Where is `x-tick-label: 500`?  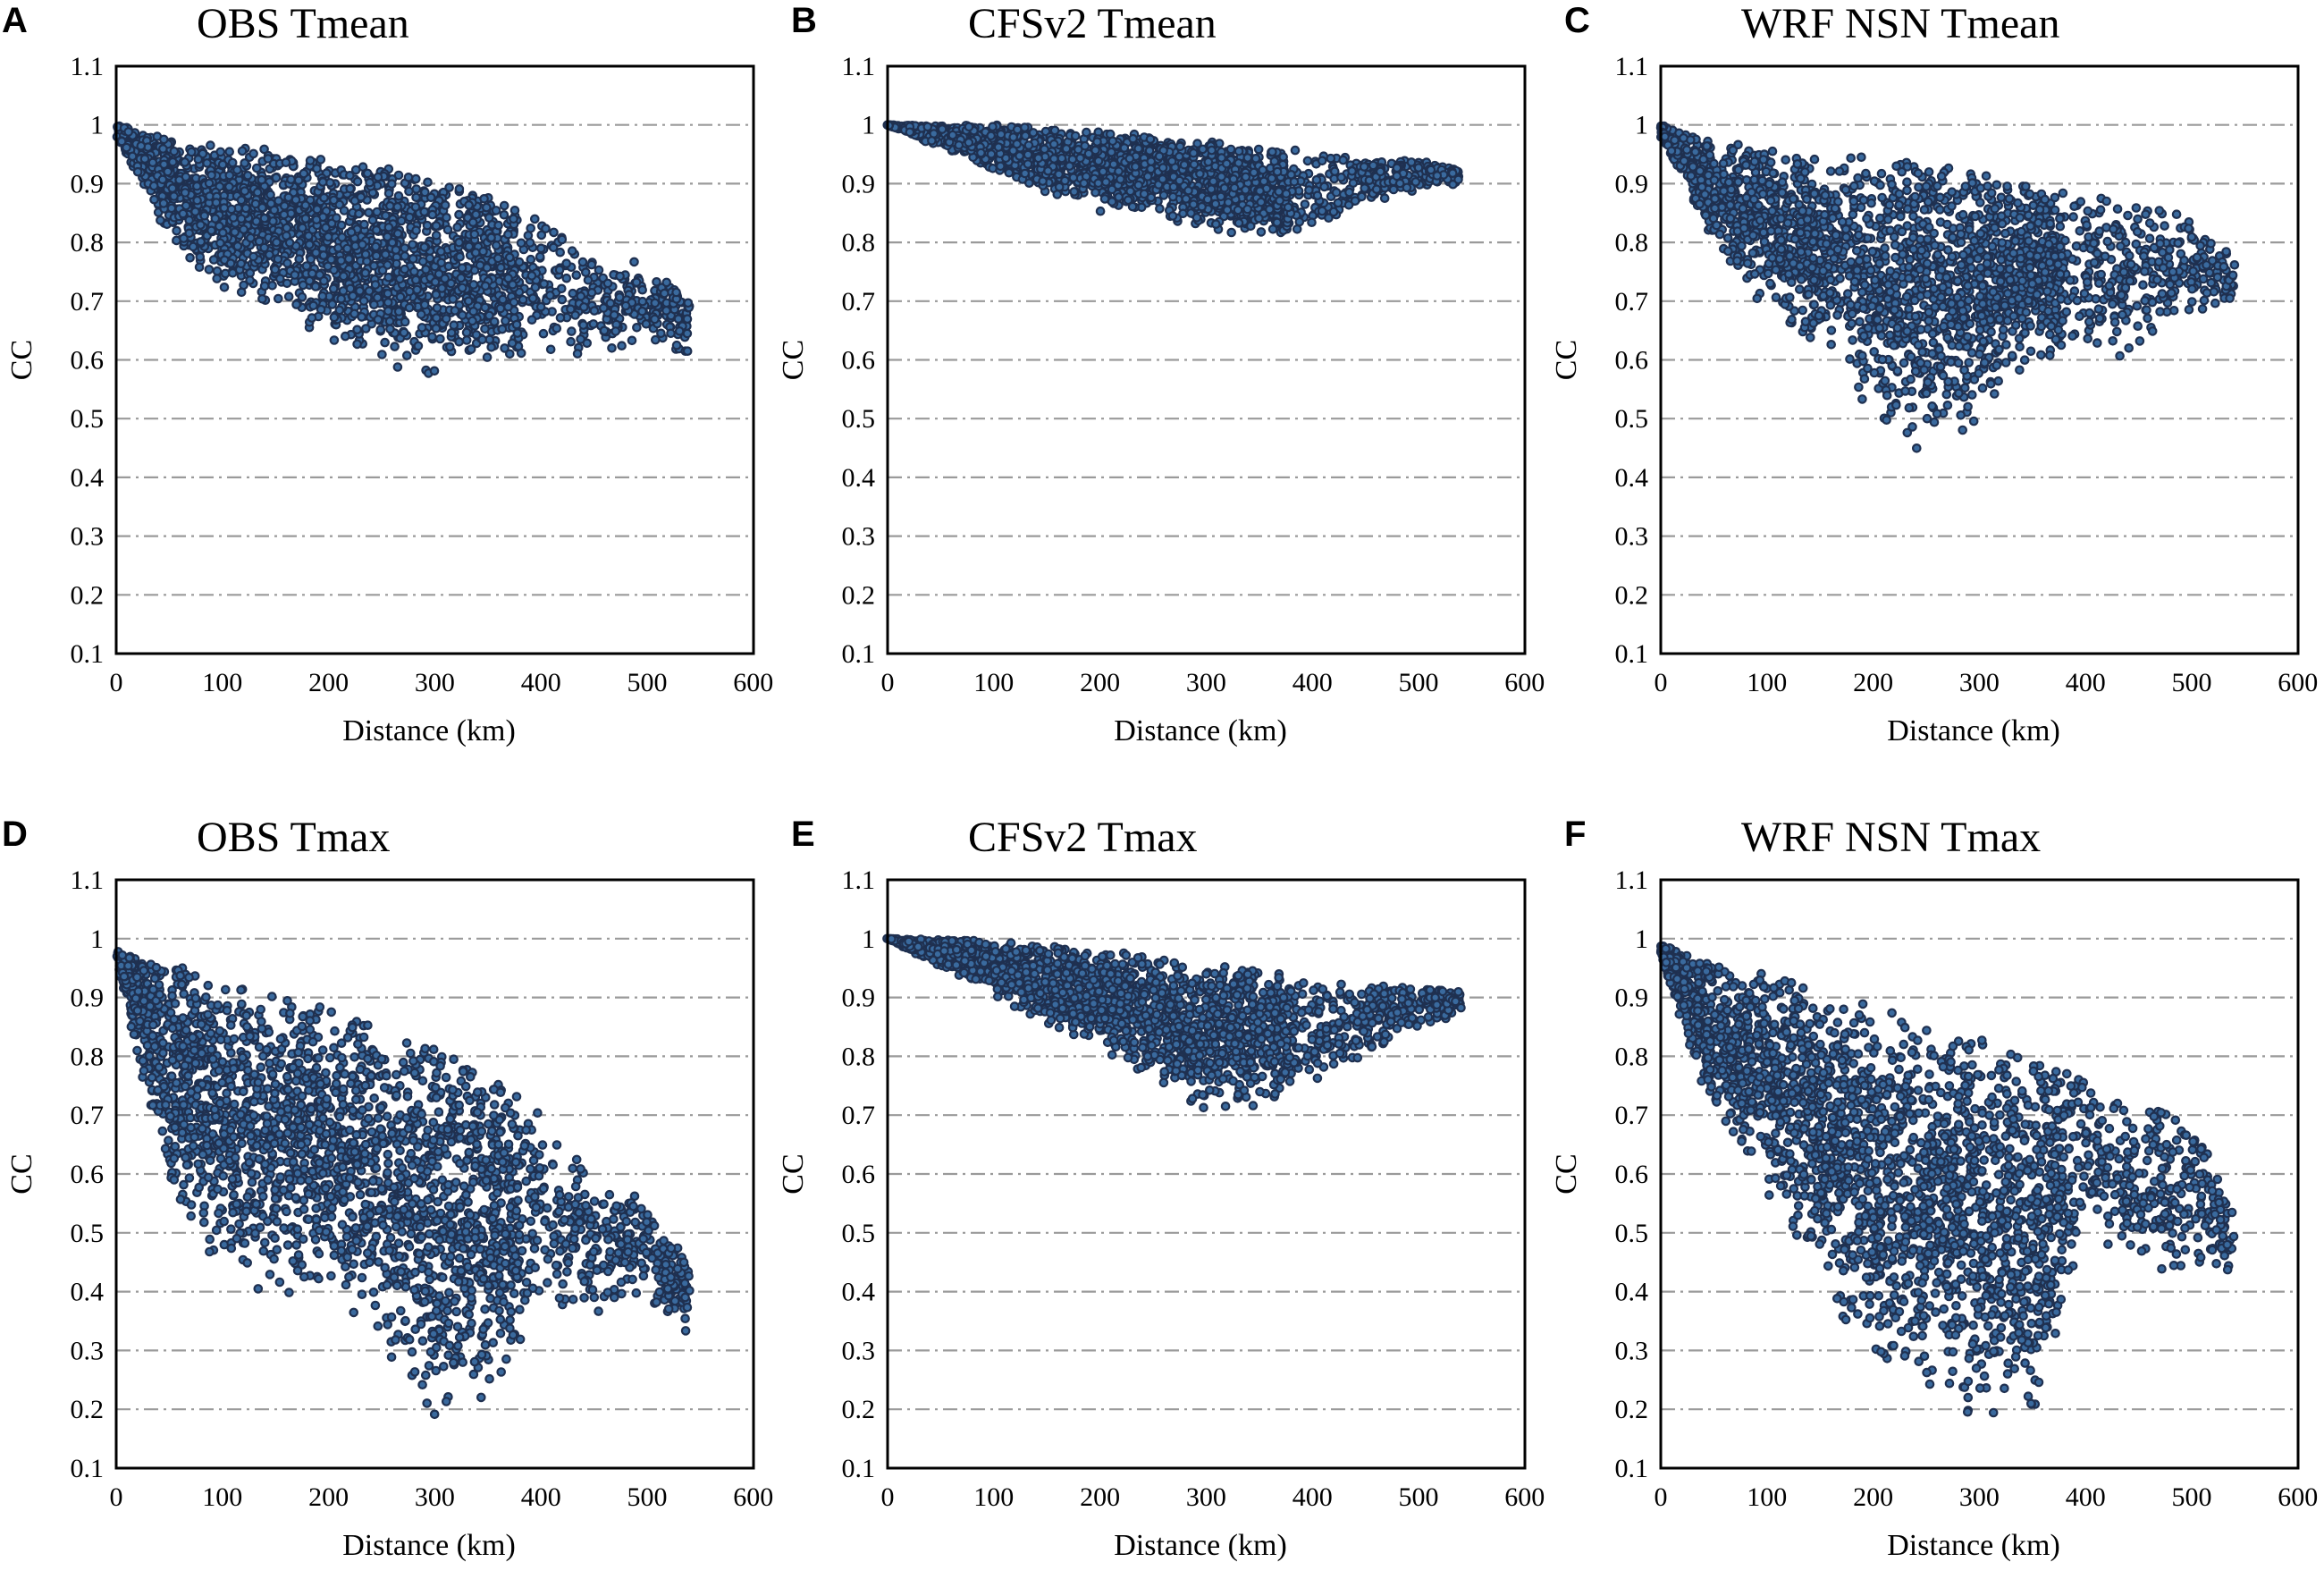
x-tick-label: 500 is located at coordinates (648, 682).